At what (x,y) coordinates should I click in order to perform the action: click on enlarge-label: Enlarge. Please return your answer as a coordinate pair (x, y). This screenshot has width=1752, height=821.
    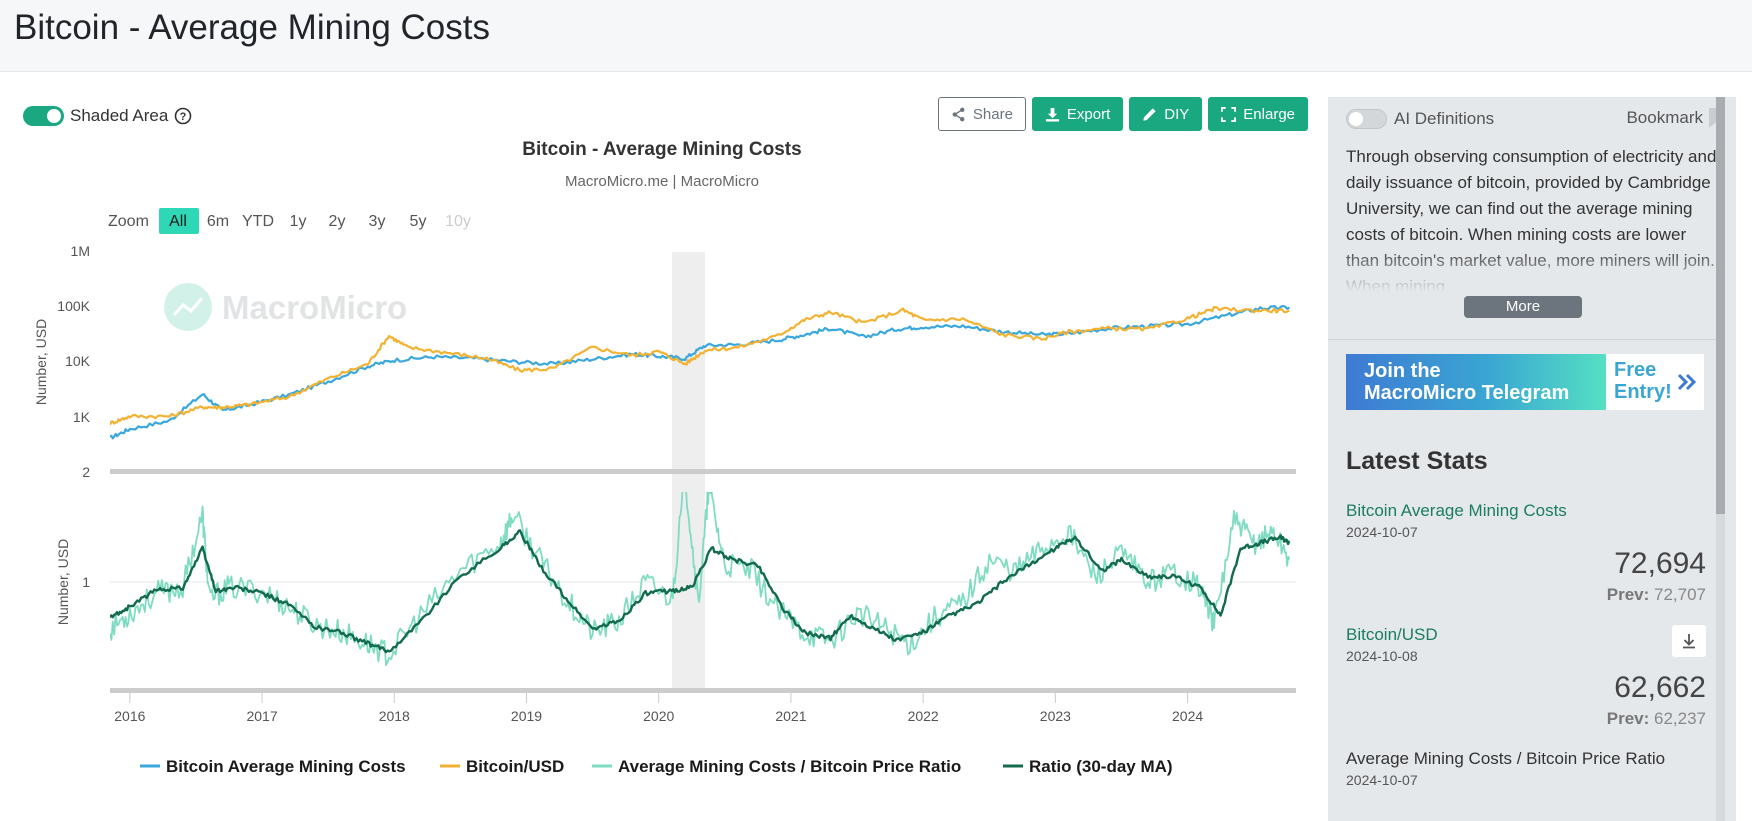
    Looking at the image, I should click on (1269, 114).